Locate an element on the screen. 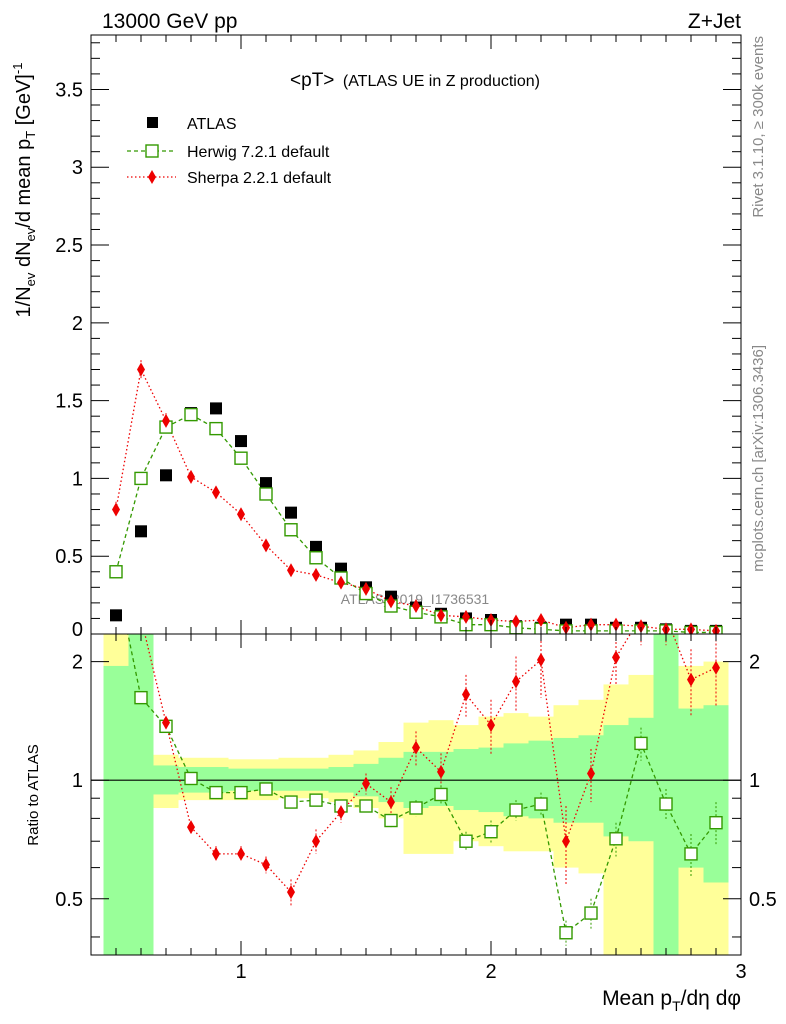 The height and width of the screenshot is (1024, 786). ratio-y-tick-label-right: 2 is located at coordinates (754, 663).